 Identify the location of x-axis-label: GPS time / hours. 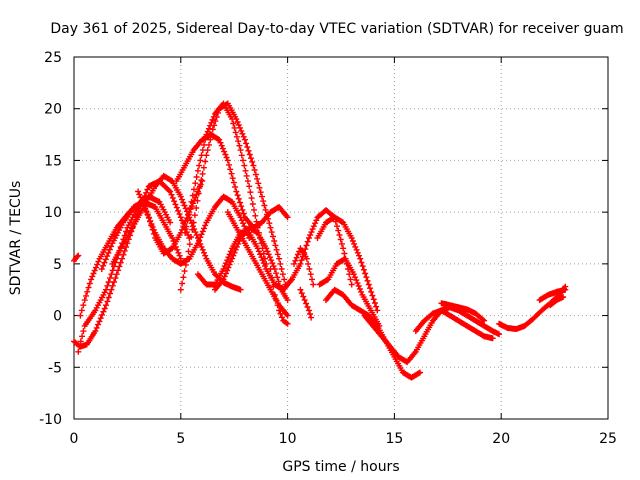
(340, 467).